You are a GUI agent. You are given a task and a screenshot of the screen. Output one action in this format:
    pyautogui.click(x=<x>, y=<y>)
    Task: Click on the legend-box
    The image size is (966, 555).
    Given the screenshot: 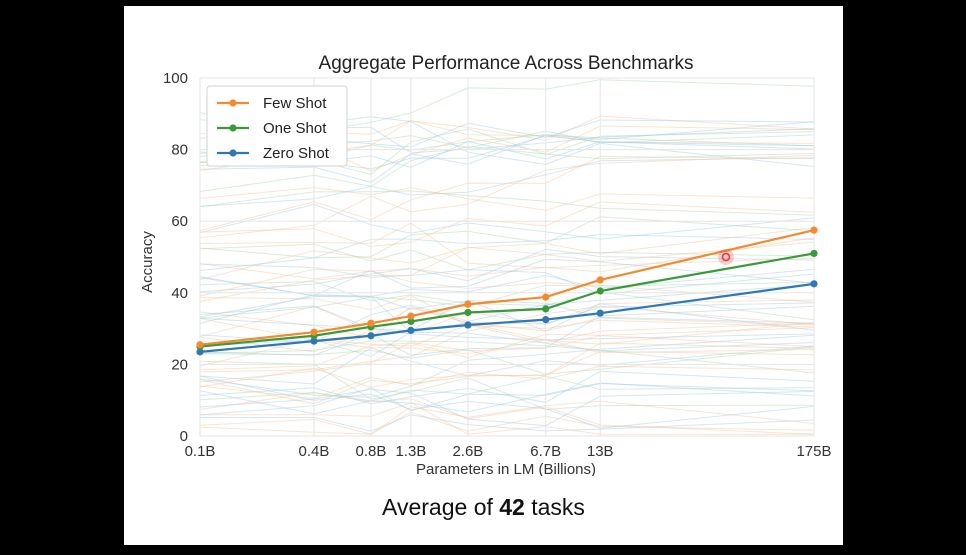 What is the action you would take?
    pyautogui.click(x=277, y=126)
    